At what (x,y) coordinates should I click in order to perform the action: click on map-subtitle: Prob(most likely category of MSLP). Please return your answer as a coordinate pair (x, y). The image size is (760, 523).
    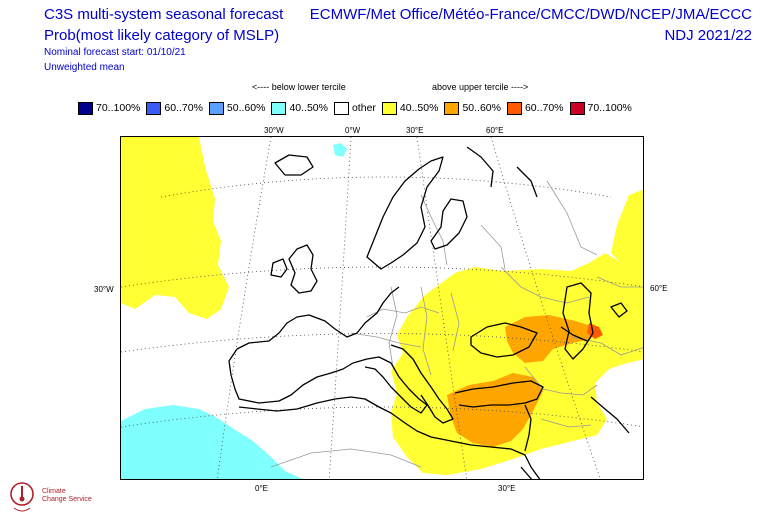
    Looking at the image, I should click on (162, 35).